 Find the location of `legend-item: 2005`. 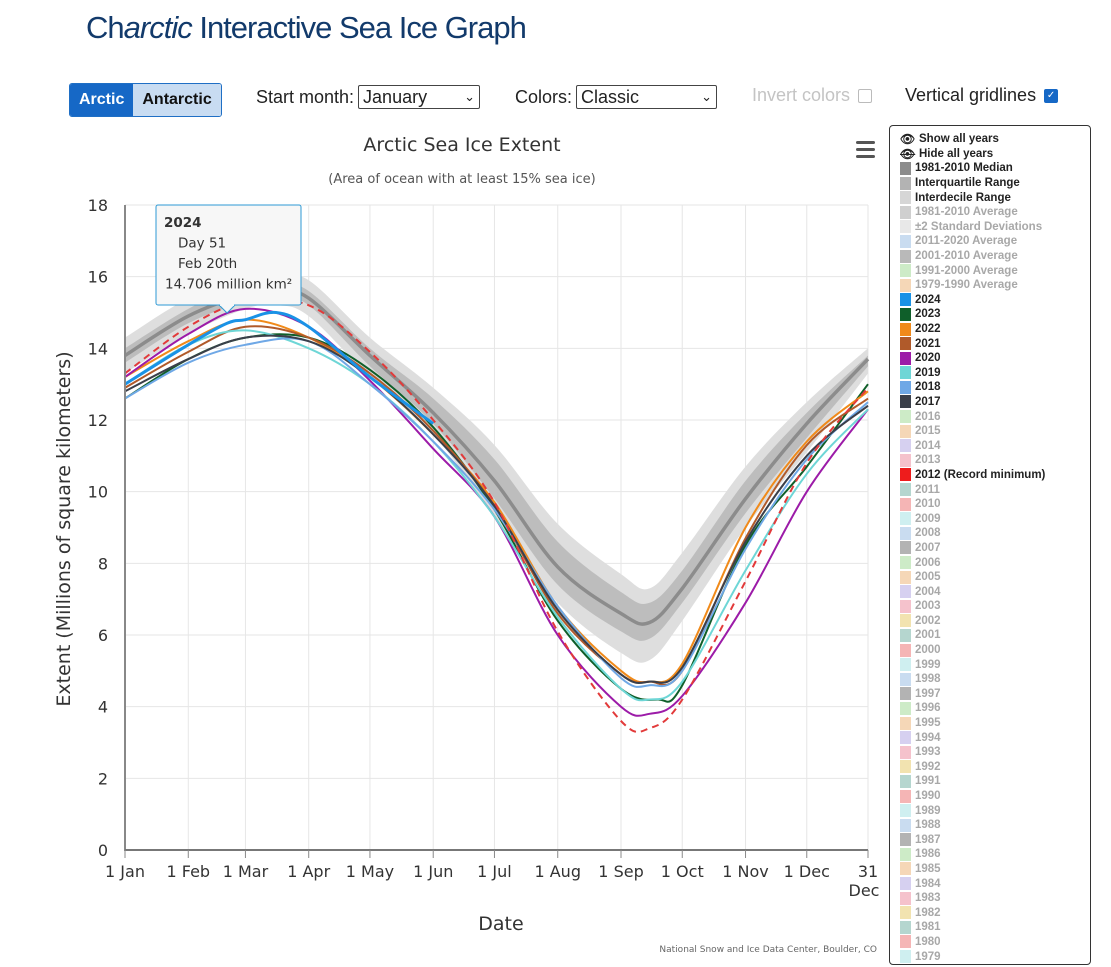

legend-item: 2005 is located at coordinates (990, 577).